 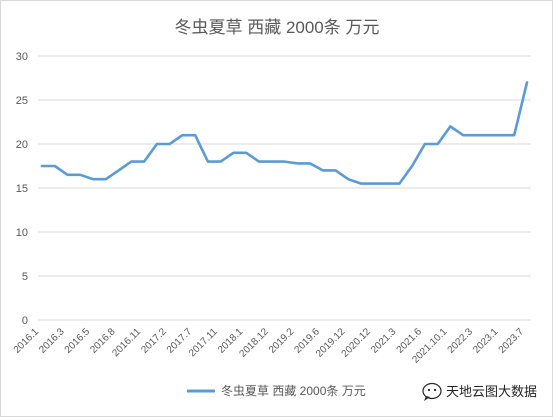 What do you see at coordinates (486, 341) in the screenshot?
I see `x-tick-label: 2023.1` at bounding box center [486, 341].